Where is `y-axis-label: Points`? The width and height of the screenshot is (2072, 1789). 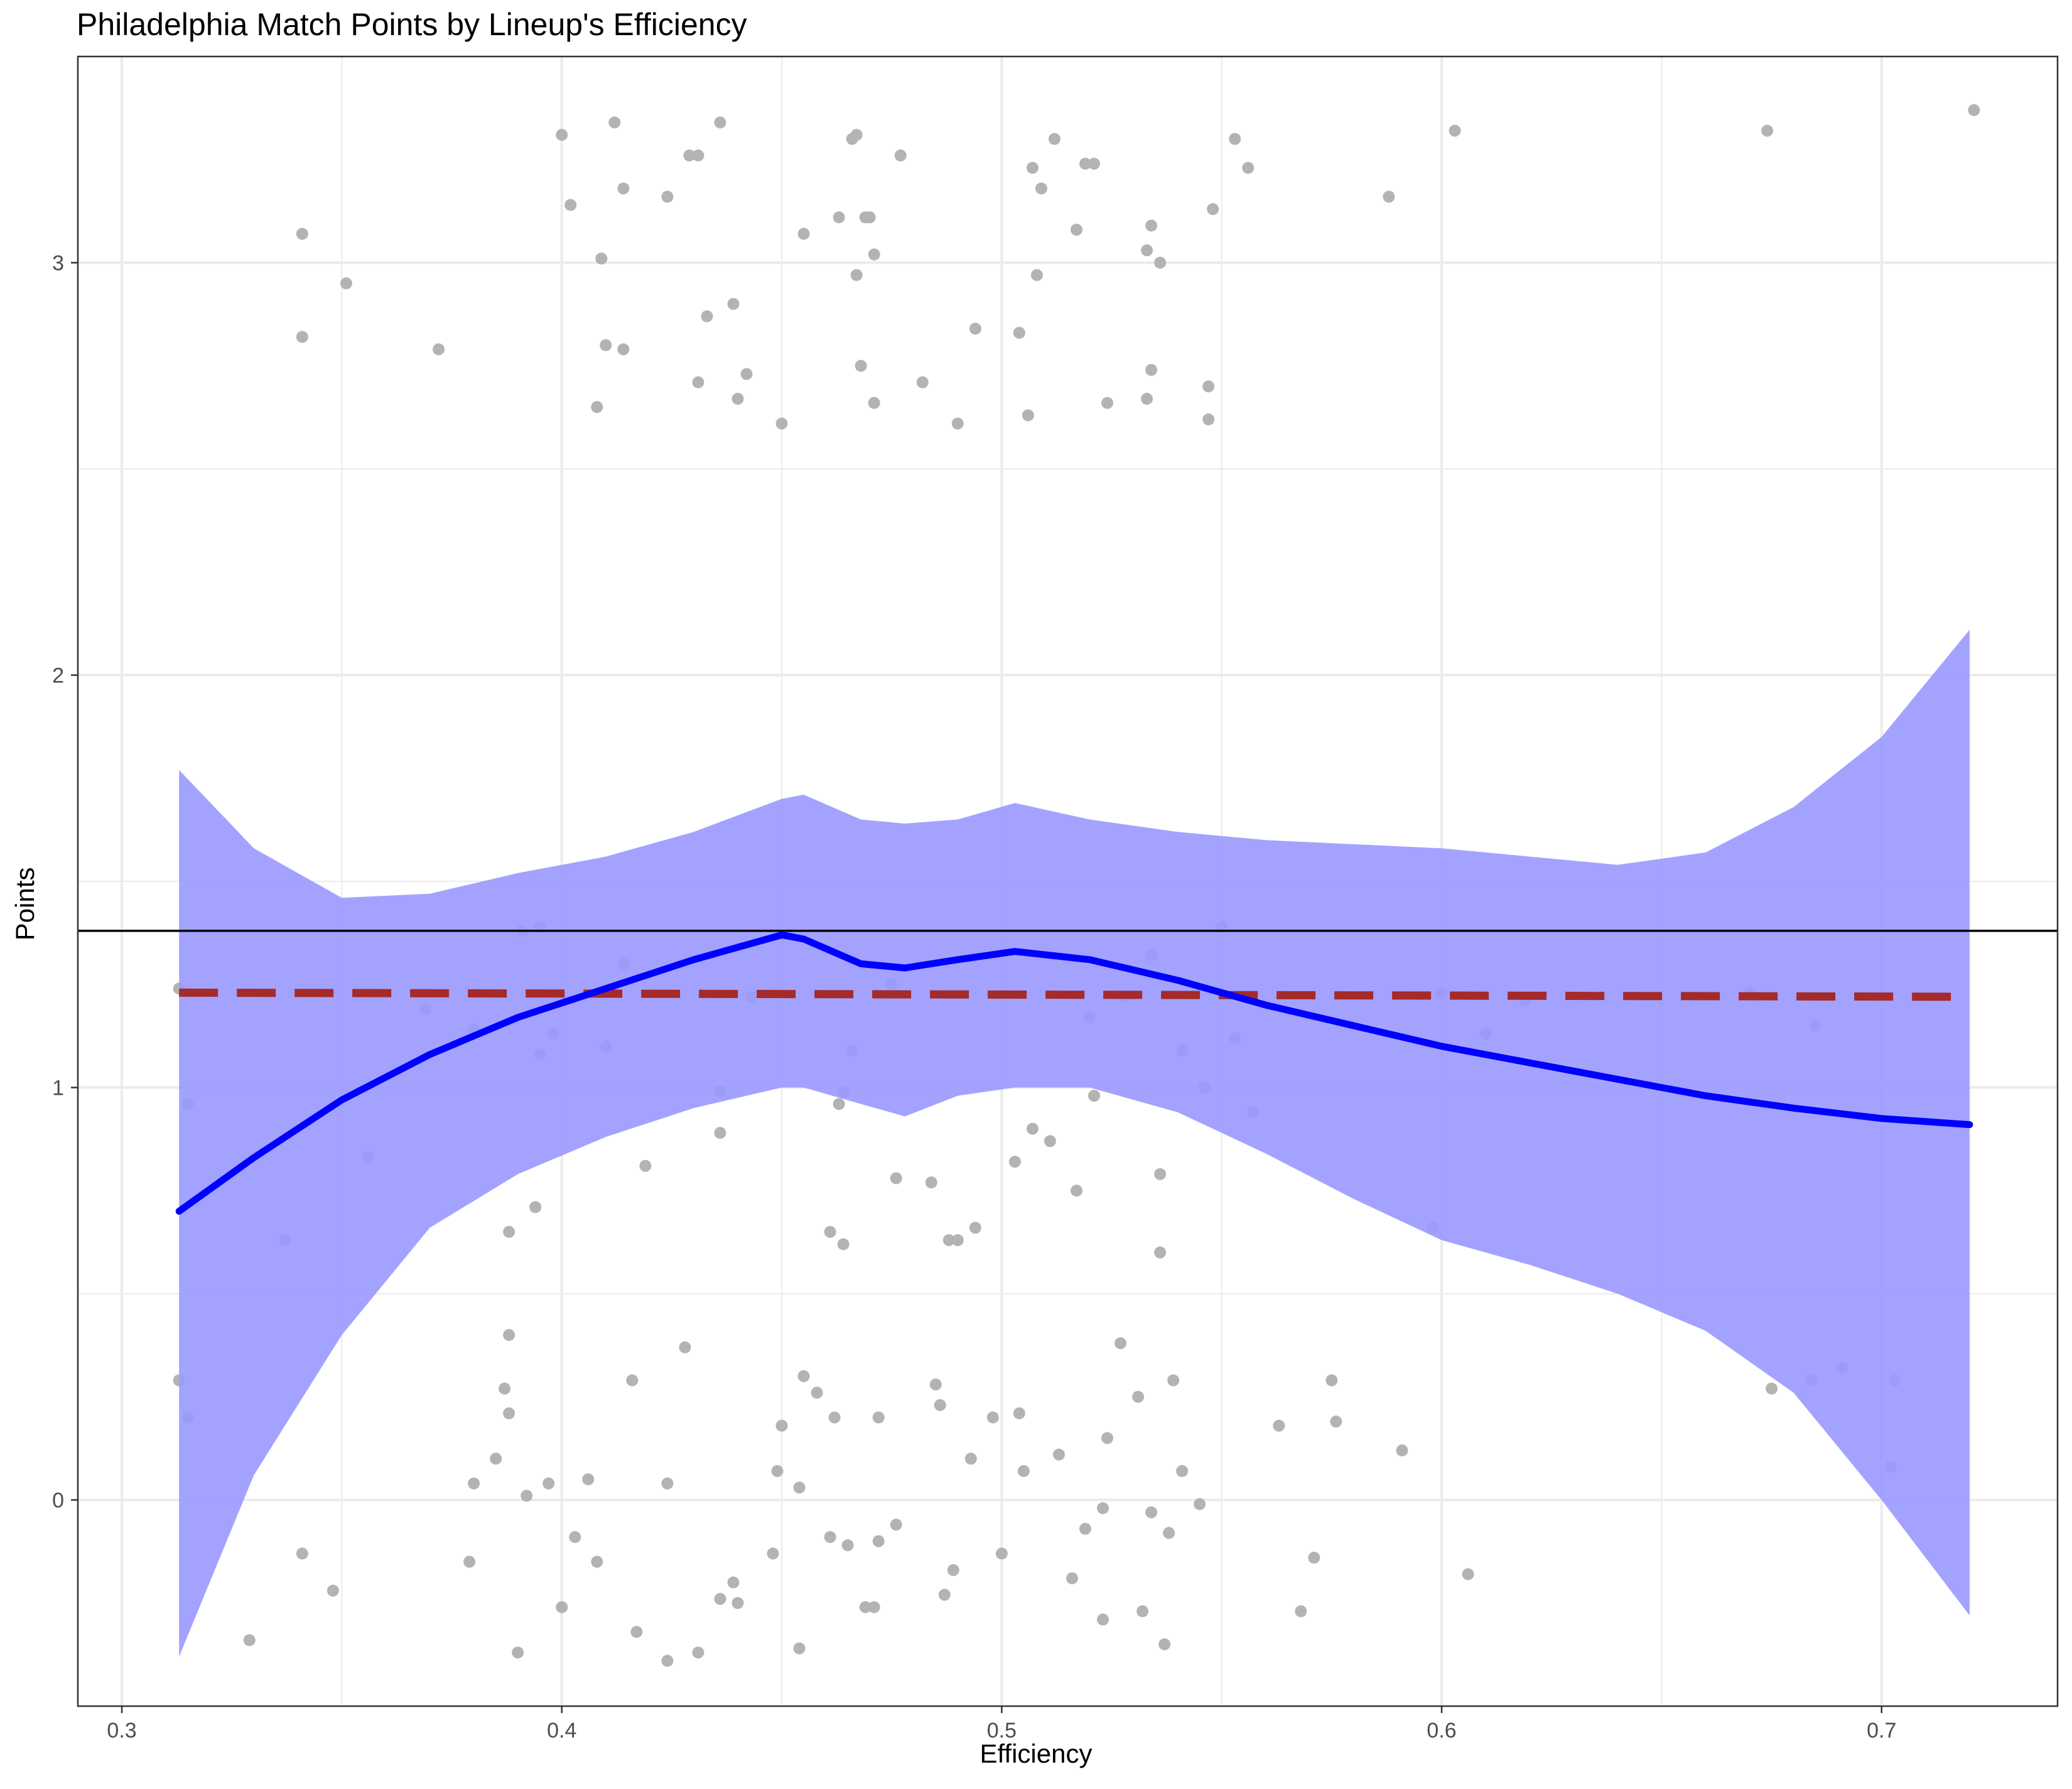 y-axis-label: Points is located at coordinates (25, 904).